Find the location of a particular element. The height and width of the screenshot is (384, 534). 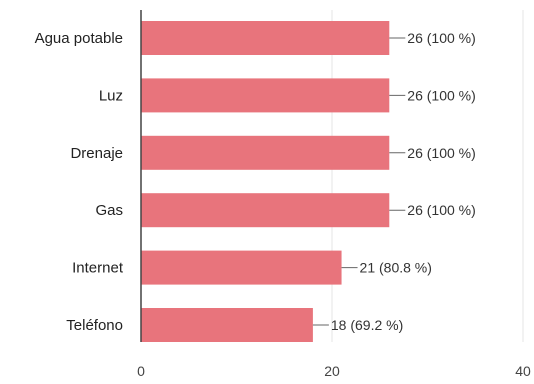

category-label: Luz is located at coordinates (111, 95).